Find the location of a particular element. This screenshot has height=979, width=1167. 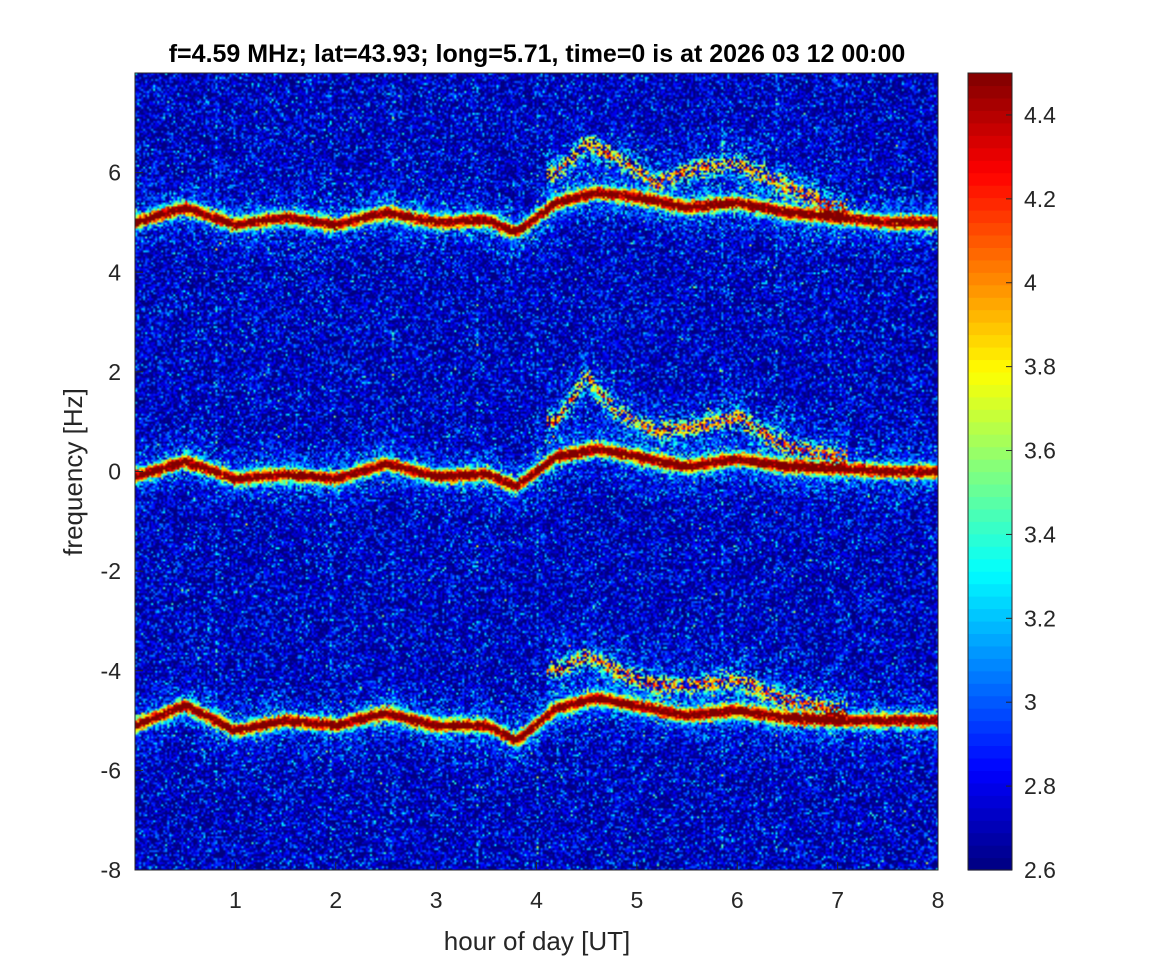

colorbar-frame is located at coordinates (990, 471).